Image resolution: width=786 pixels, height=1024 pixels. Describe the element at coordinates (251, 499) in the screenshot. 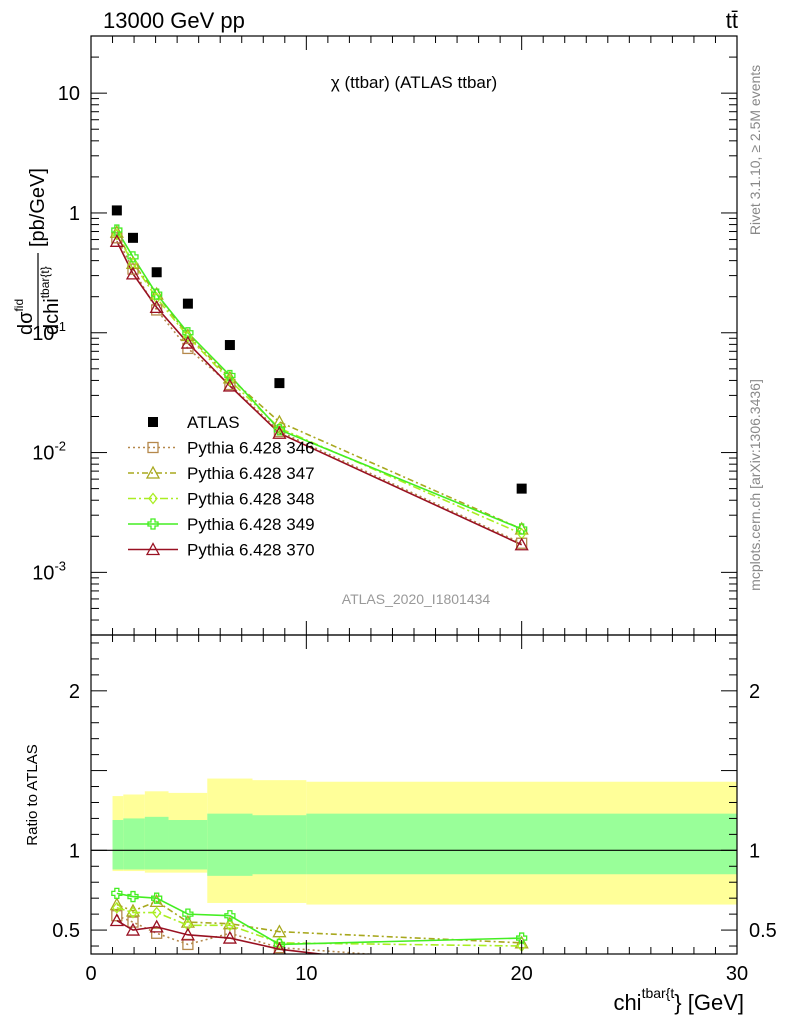

I see `legend-label-s348: Pythia 6.428 348` at that location.